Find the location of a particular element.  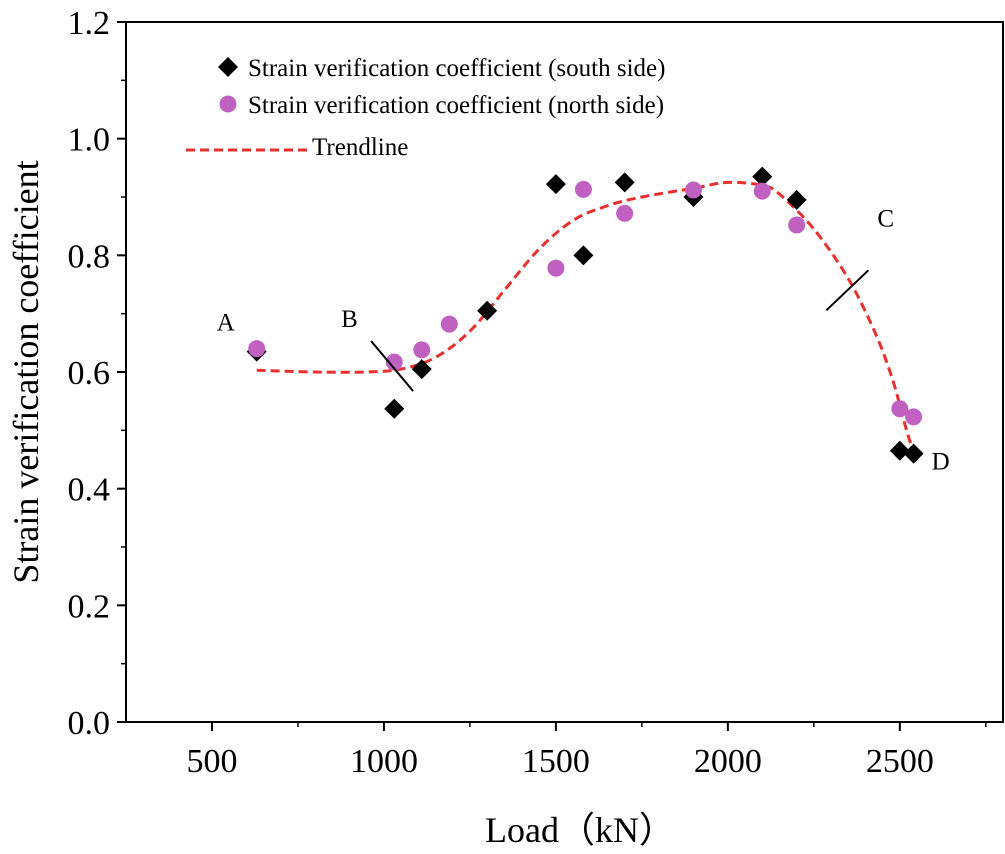

annotation-label-b: B is located at coordinates (349, 319).